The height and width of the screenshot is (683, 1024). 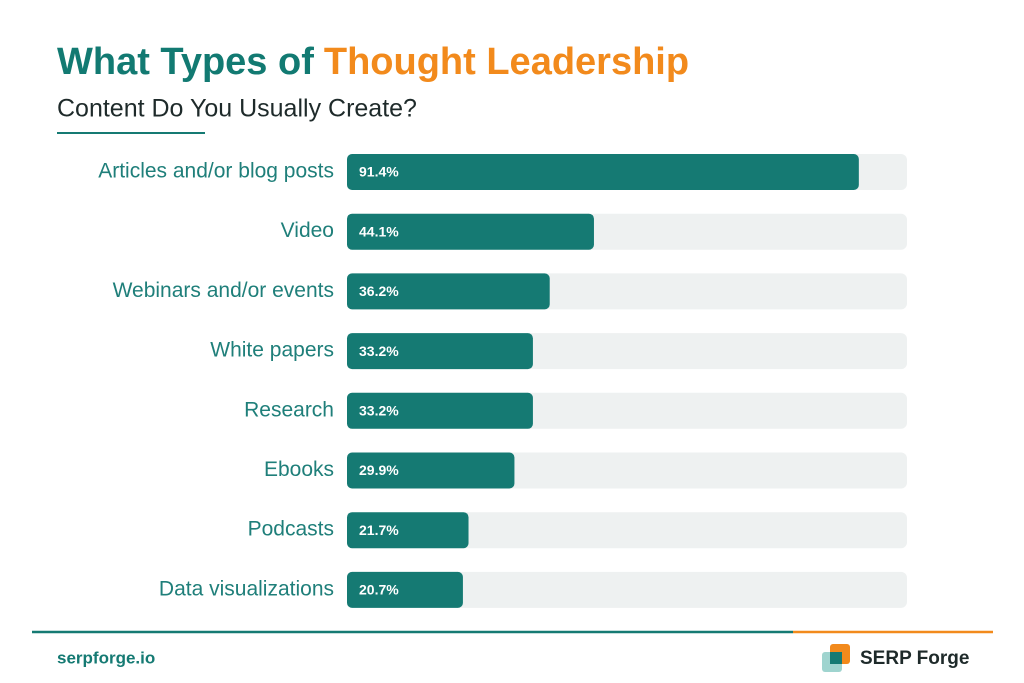 I want to click on chart-title: What Types of Thought Leadership, so click(x=373, y=62).